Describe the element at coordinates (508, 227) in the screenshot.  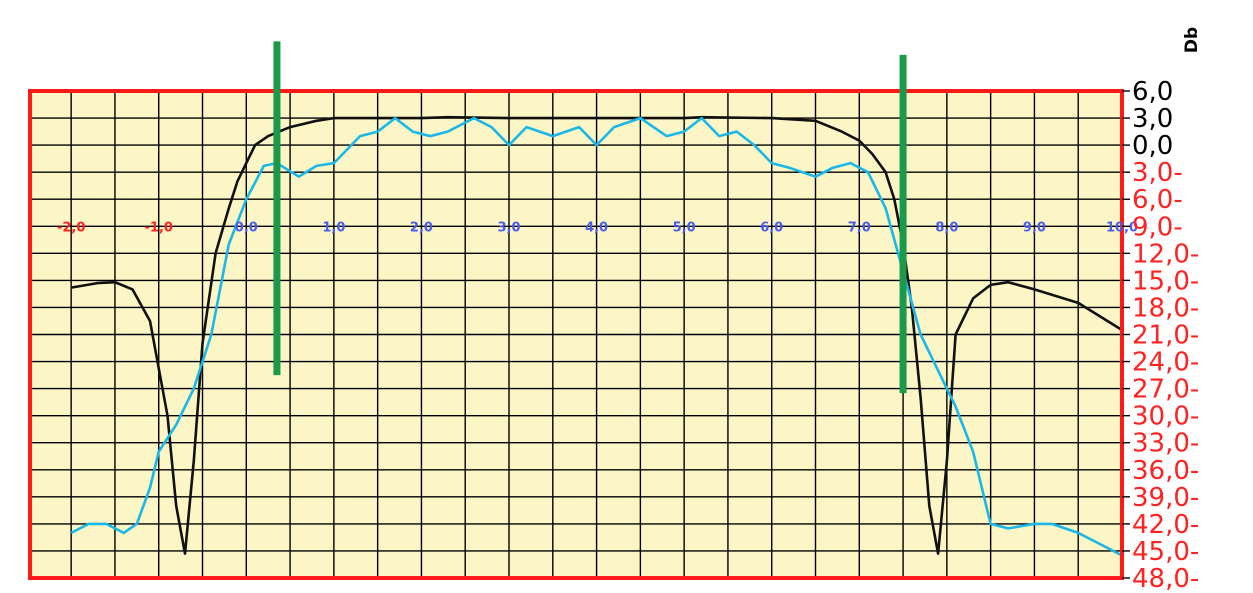
I see `x-tick-label: 3,0` at that location.